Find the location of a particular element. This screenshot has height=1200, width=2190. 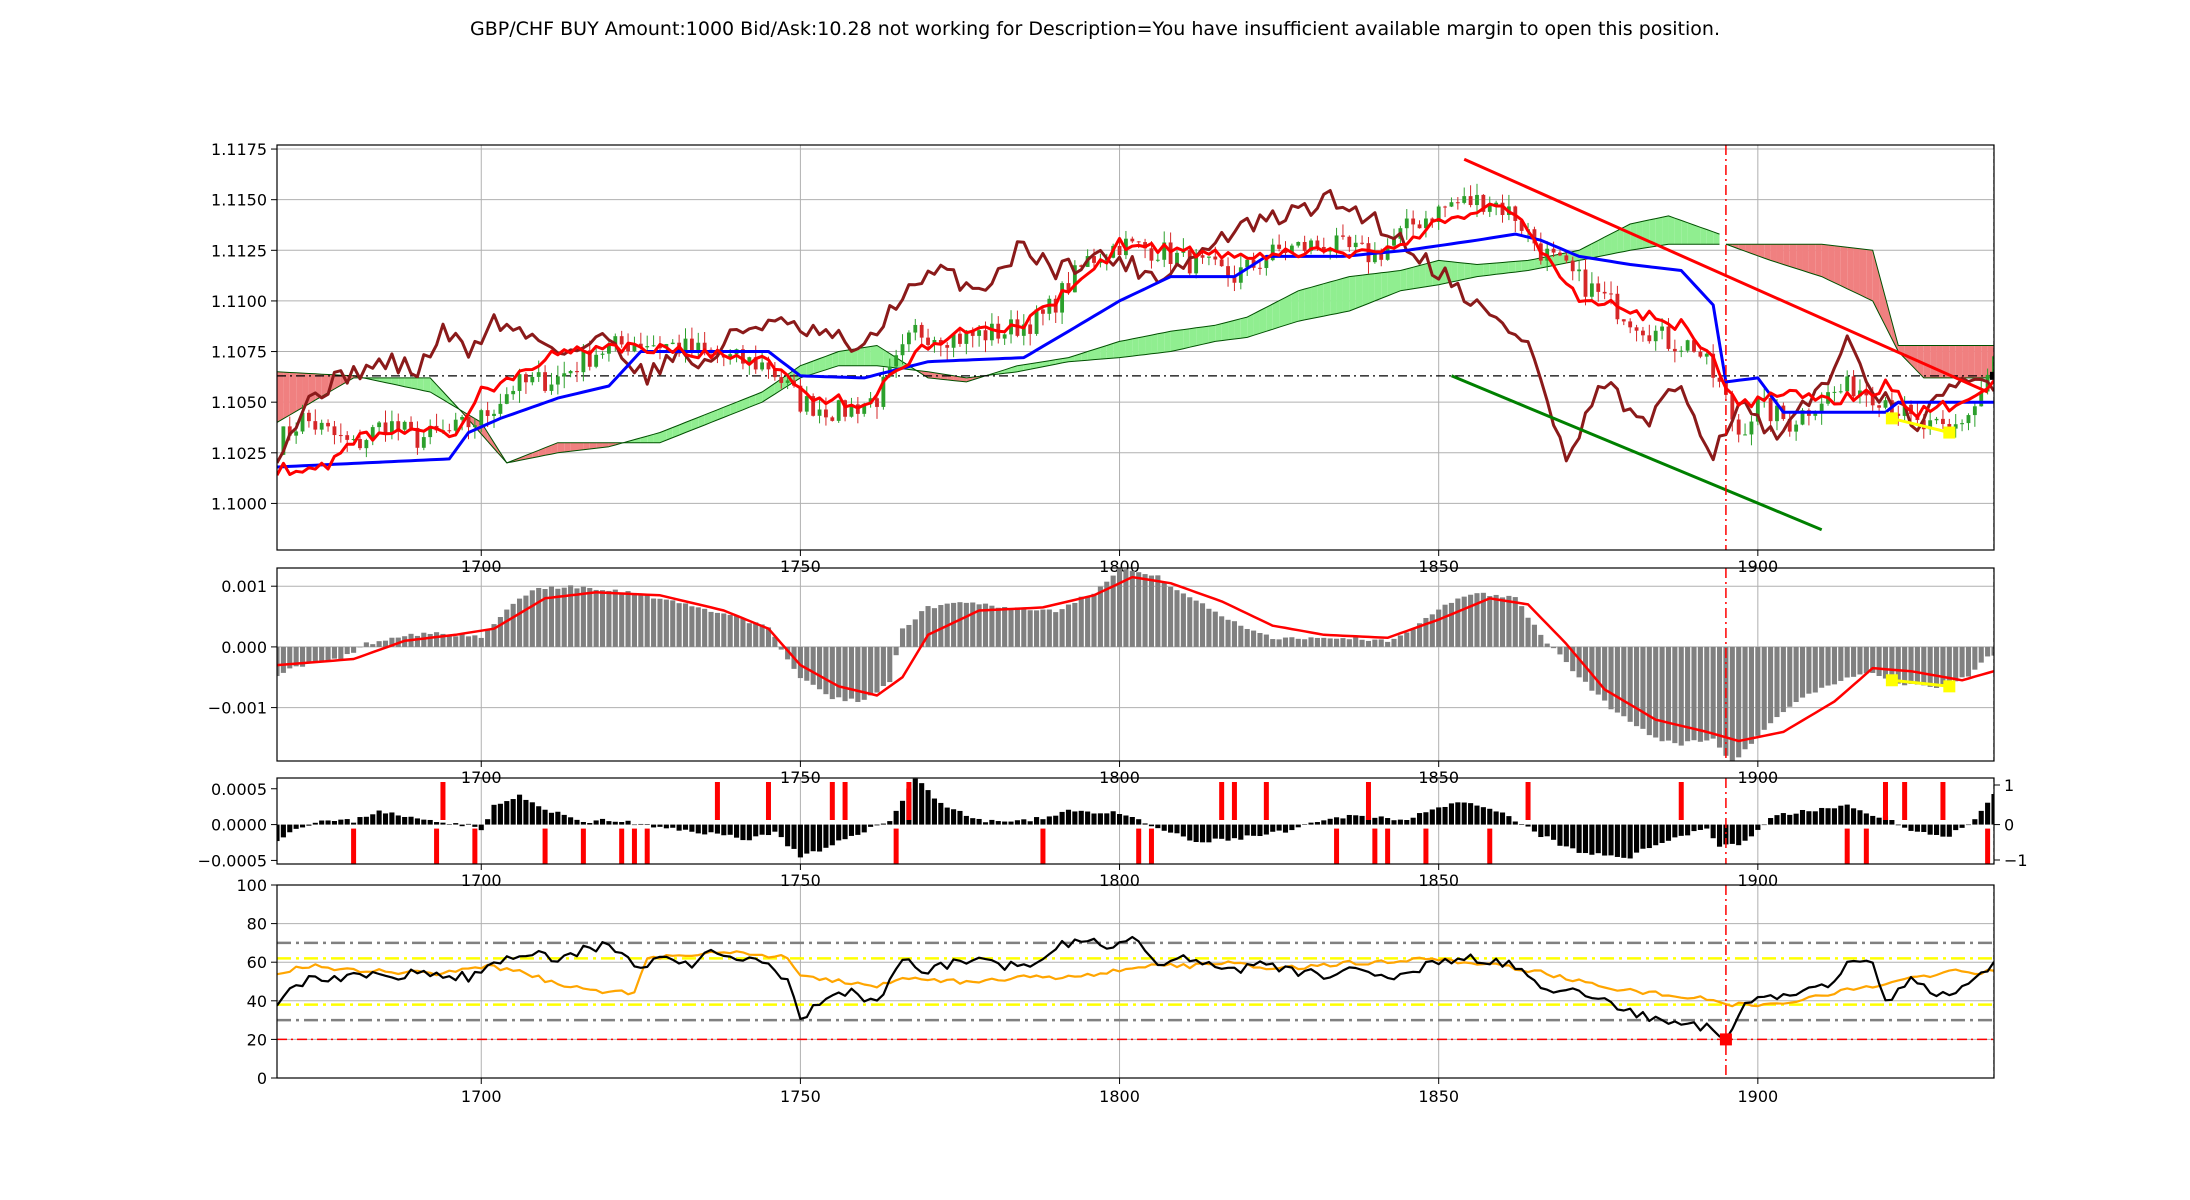

cloud-span-a-edge is located at coordinates (1859, 311).